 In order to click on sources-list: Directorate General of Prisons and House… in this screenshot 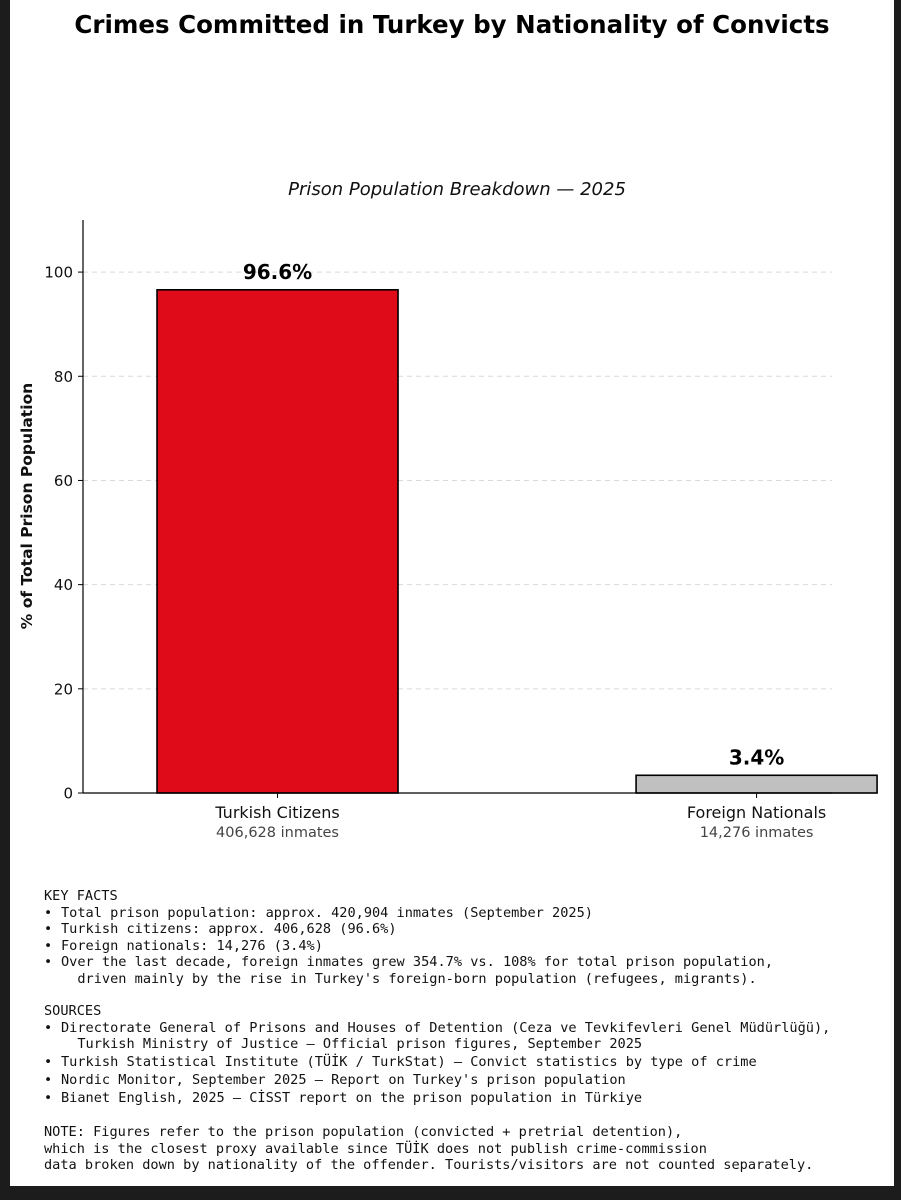, I will do `click(464, 1063)`.